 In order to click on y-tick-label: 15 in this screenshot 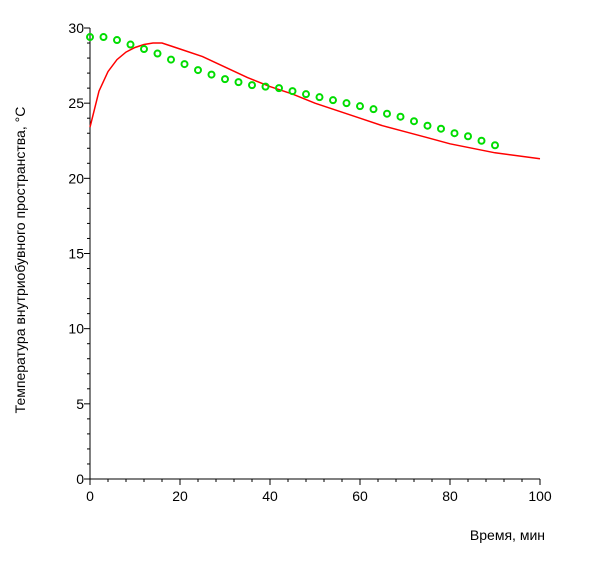, I will do `click(76, 254)`.